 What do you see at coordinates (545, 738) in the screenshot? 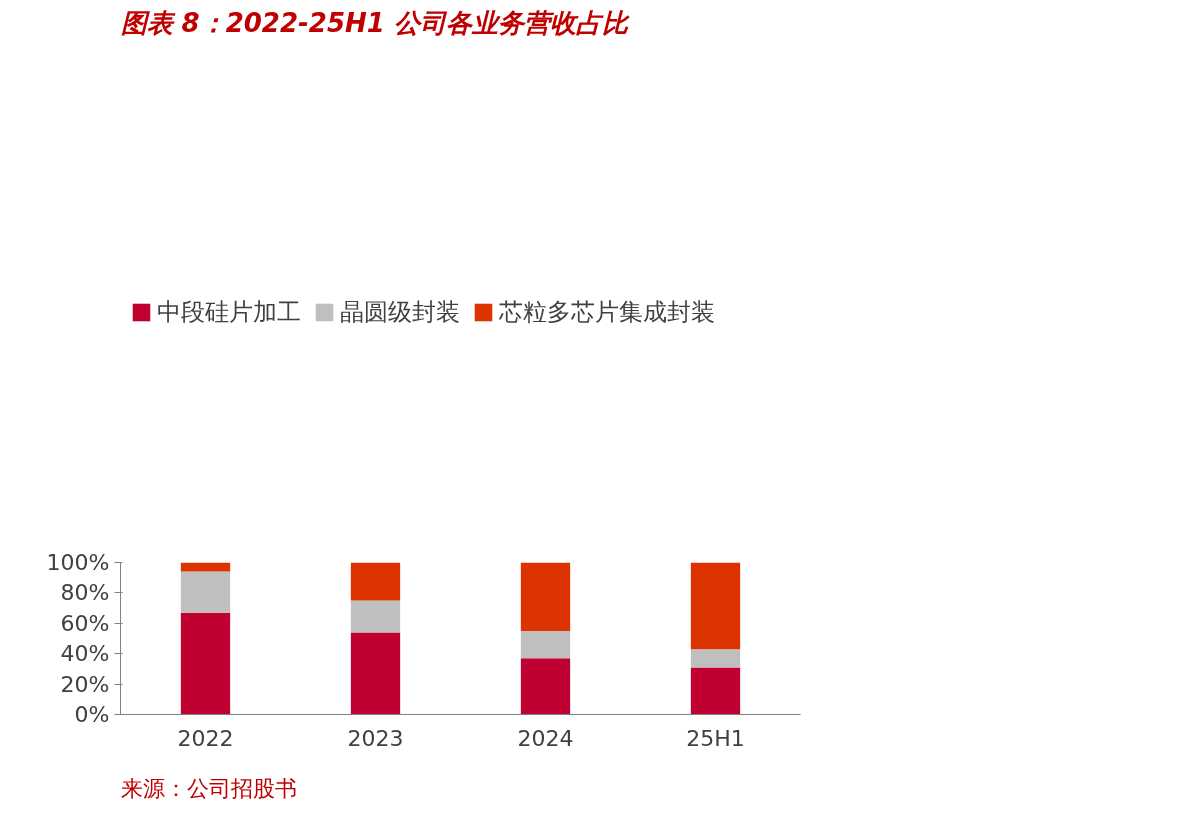
I see `x-tick-label: 2024` at bounding box center [545, 738].